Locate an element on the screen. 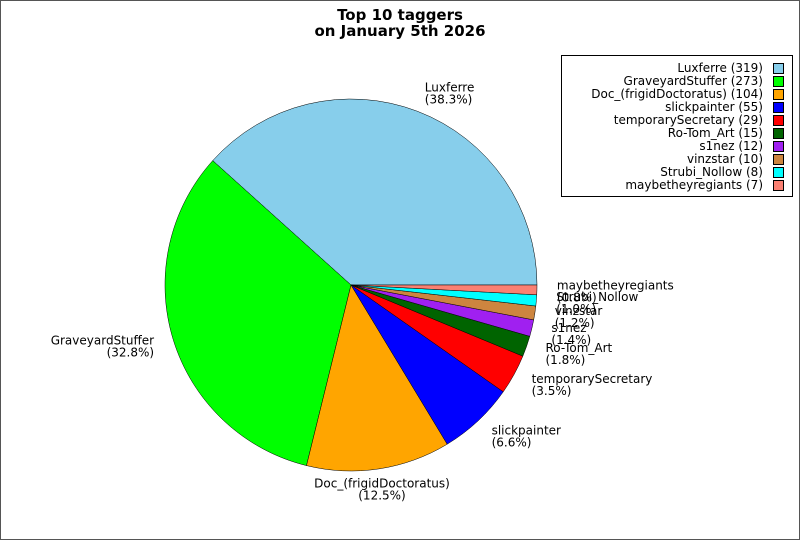 This screenshot has height=540, width=800. legend-item-temporarysecretary: temporarySecretary (29) is located at coordinates (699, 120).